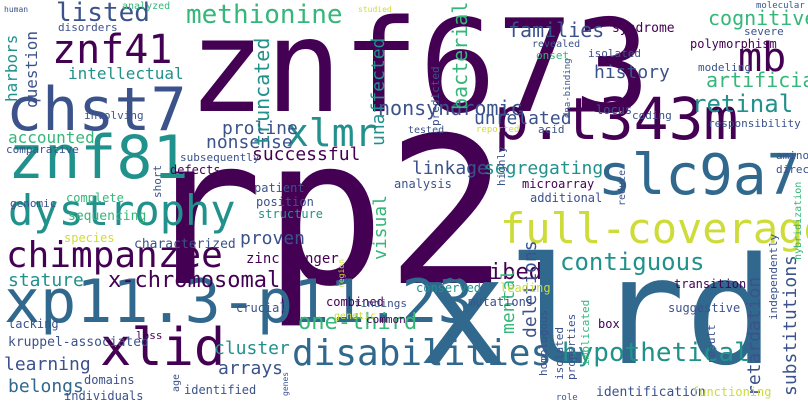 This screenshot has height=404, width=808. Describe the element at coordinates (306, 154) in the screenshot. I see `word-successful: successful` at that location.